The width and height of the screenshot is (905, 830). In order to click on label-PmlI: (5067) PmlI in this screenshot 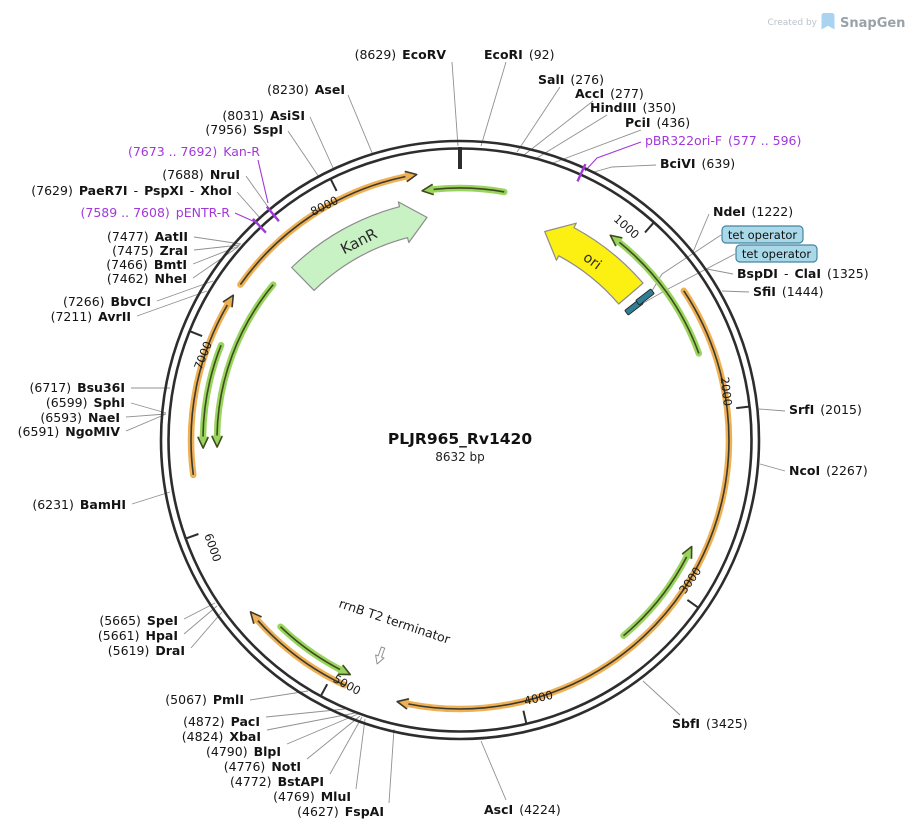, I will do `click(204, 699)`.